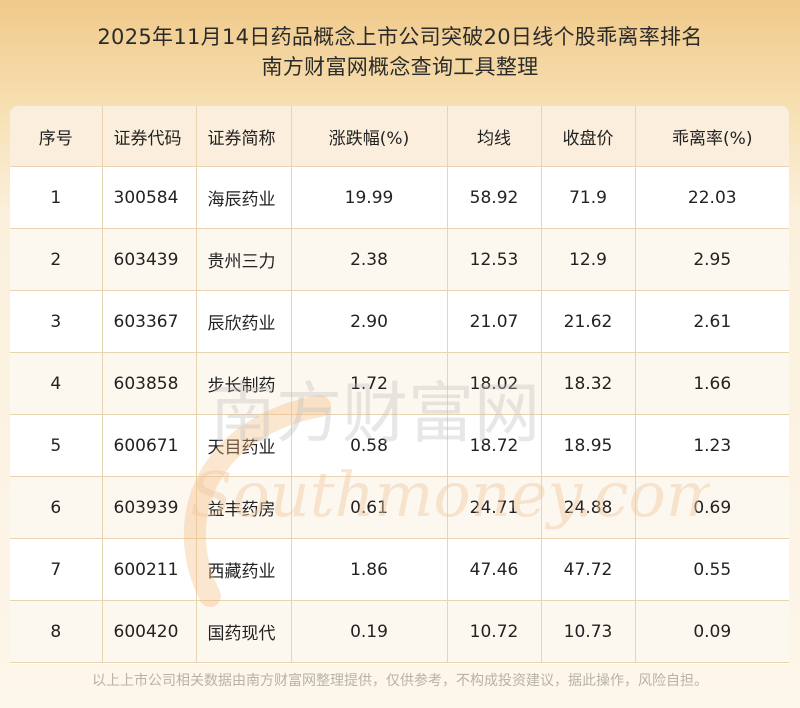 The height and width of the screenshot is (708, 800). I want to click on cell-name: 国药现代, so click(244, 631).